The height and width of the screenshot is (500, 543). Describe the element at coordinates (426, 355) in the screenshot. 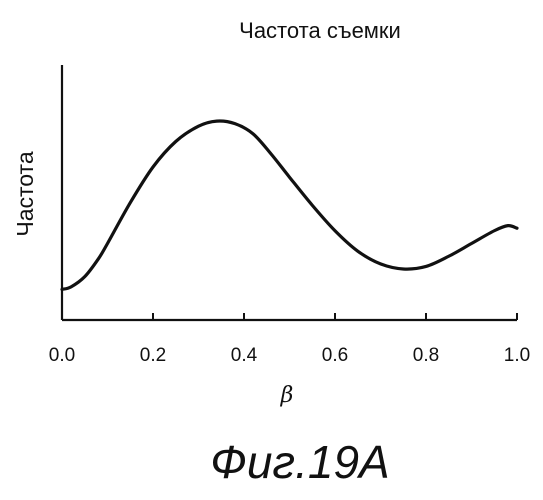

I see `x-tick-label: 0.8` at that location.